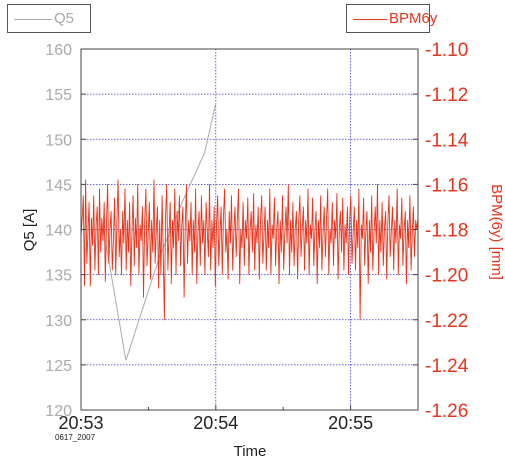 This screenshot has width=505, height=458. What do you see at coordinates (58, 50) in the screenshot?
I see `left-tick-label: 160` at bounding box center [58, 50].